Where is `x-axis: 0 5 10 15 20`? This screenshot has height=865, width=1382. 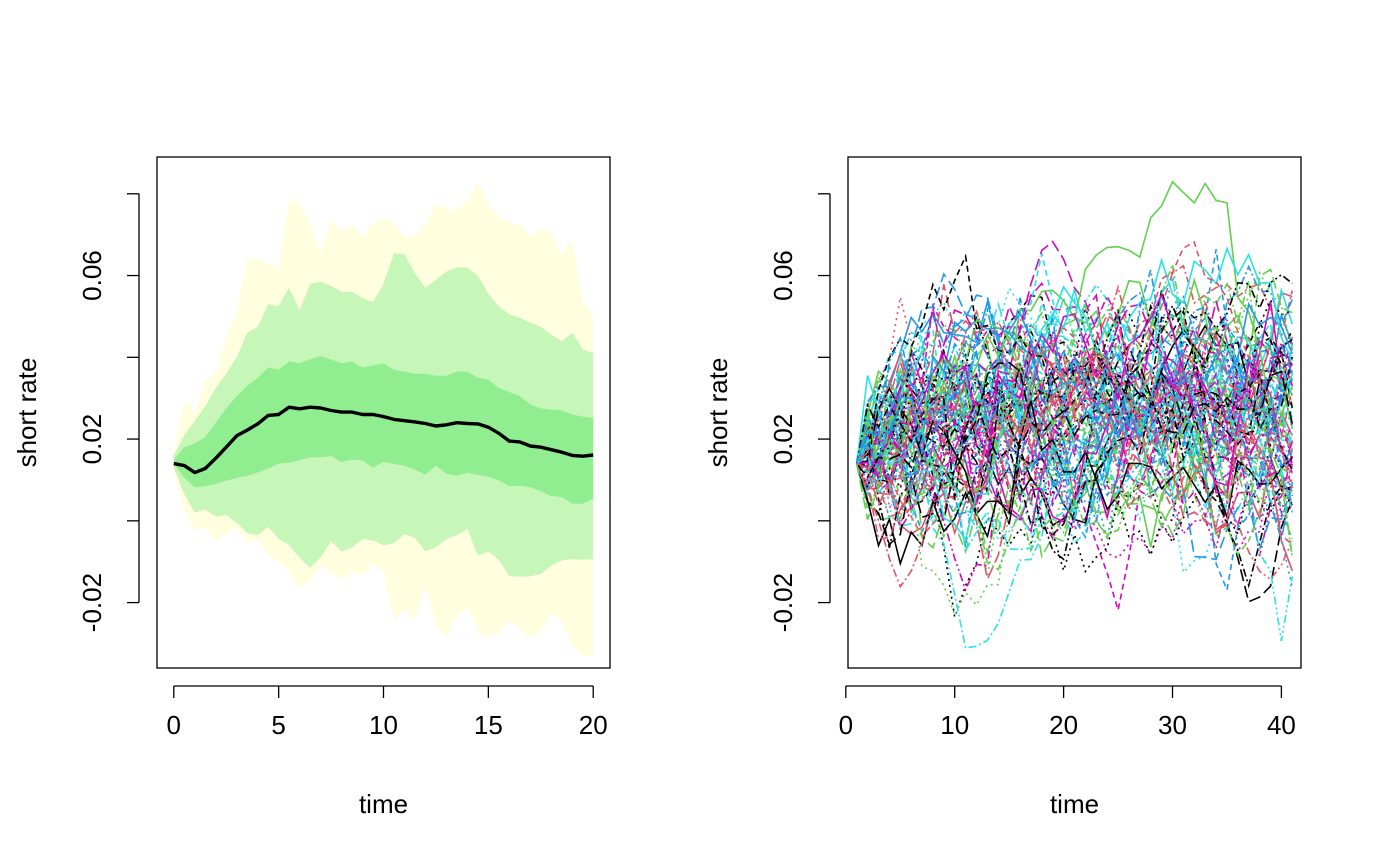
x-axis: 0 5 10 15 20 is located at coordinates (387, 712).